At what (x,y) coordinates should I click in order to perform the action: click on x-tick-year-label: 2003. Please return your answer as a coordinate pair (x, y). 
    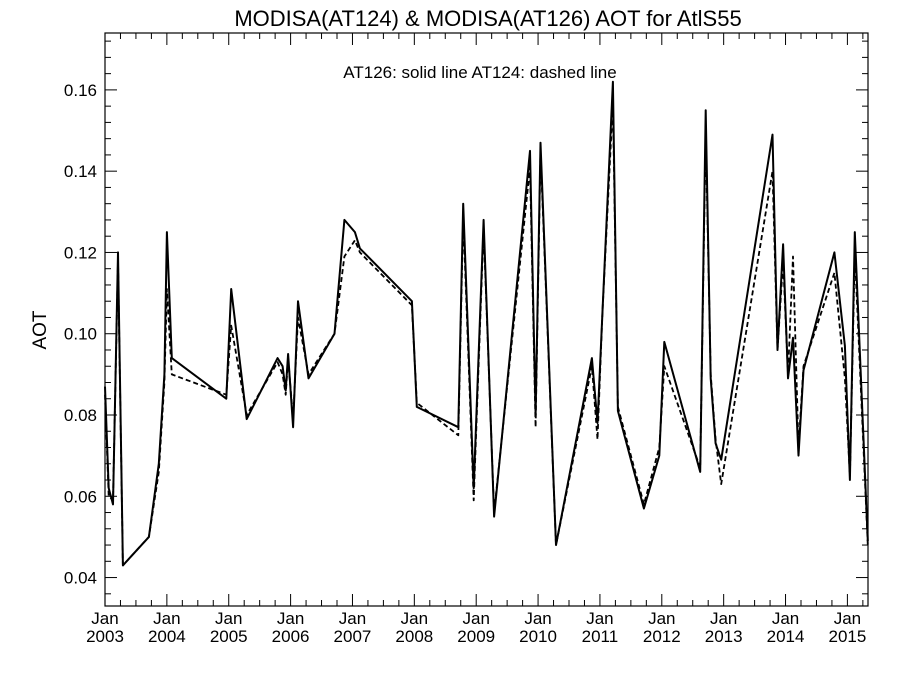
    Looking at the image, I should click on (105, 636).